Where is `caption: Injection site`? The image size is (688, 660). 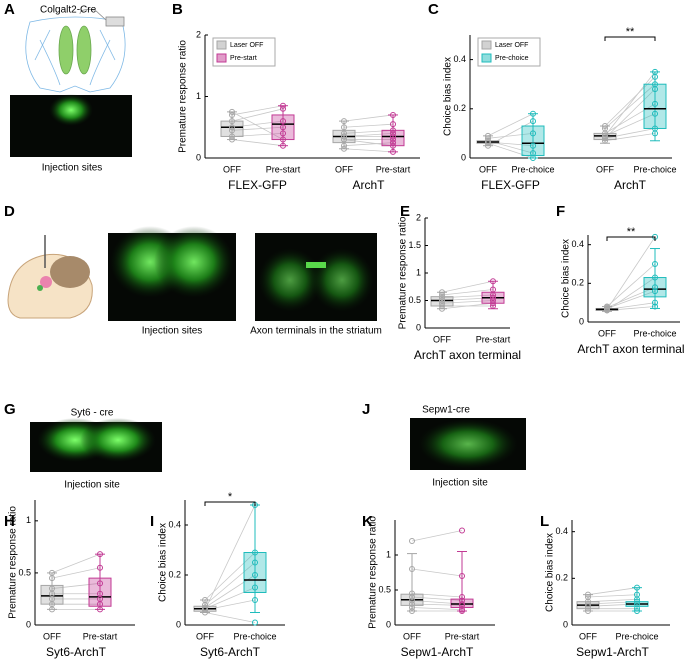 caption: Injection site is located at coordinates (460, 483).